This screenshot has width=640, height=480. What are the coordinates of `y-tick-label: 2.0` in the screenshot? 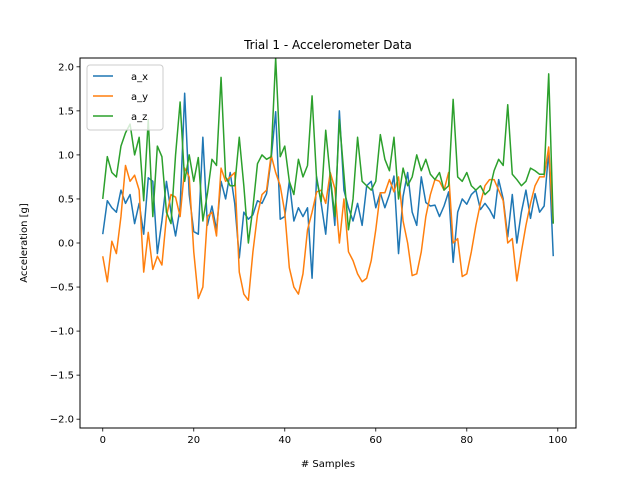 It's located at (66, 67).